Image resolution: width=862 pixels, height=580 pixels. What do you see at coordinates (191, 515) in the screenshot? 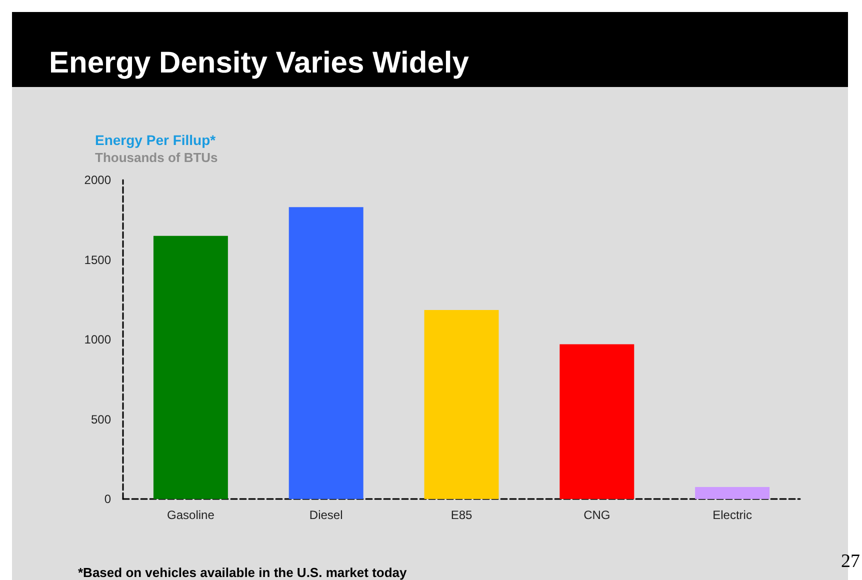
I see `x-tick-label: Gasoline` at bounding box center [191, 515].